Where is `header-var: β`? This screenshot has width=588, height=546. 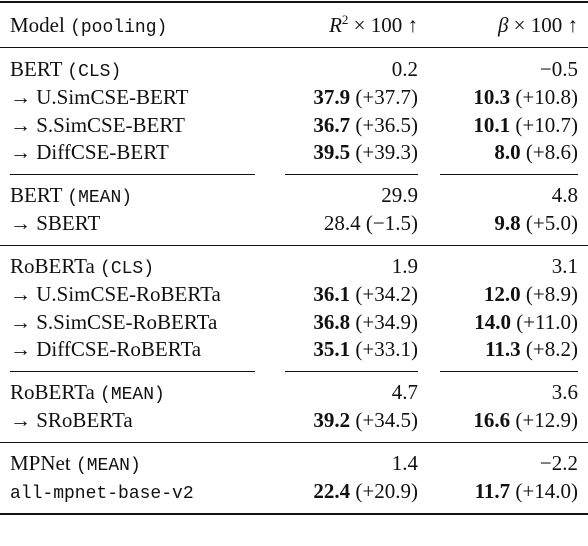 header-var: β is located at coordinates (503, 25).